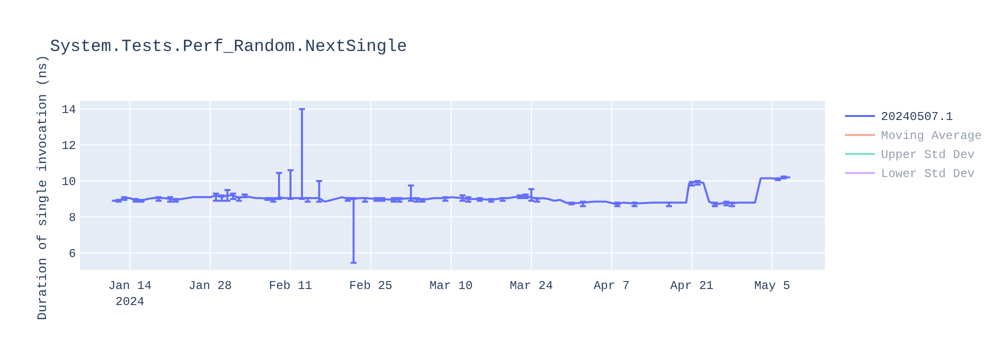  What do you see at coordinates (69, 110) in the screenshot?
I see `y-tick-label: 14` at bounding box center [69, 110].